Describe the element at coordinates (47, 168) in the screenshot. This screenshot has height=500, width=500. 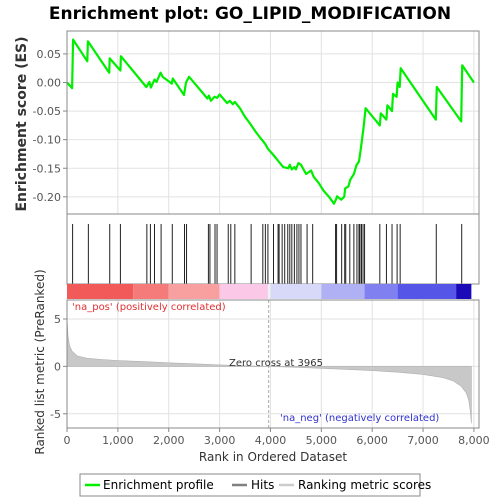
I see `es-tick-label: -0.15` at that location.